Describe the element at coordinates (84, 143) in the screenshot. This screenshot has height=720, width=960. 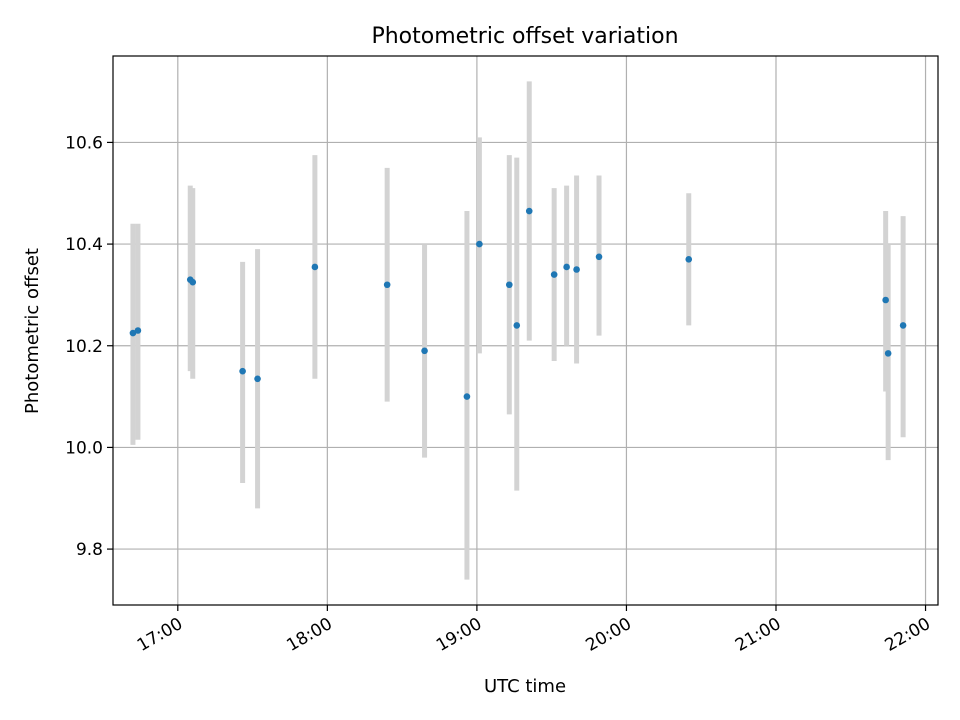
I see `y-tick-label: 10.6` at that location.